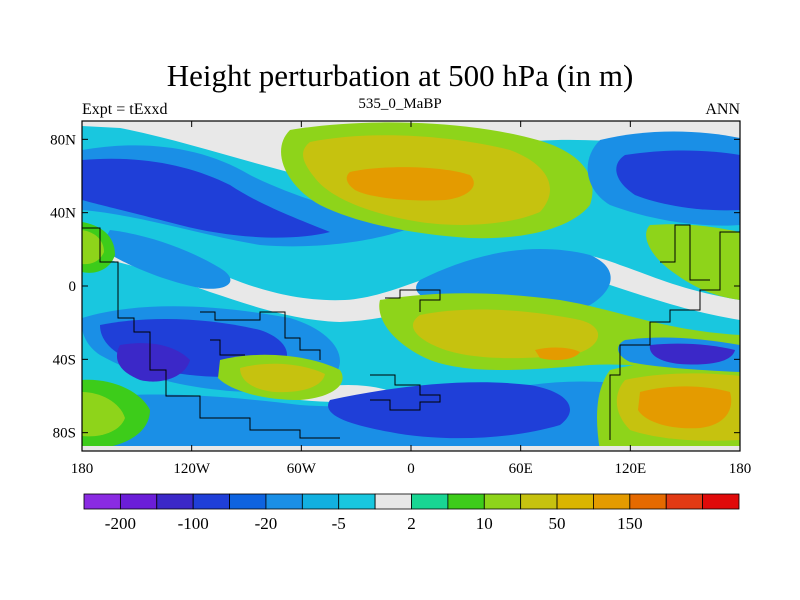  What do you see at coordinates (63, 214) in the screenshot?
I see `lat-tick-label: 40N` at bounding box center [63, 214].